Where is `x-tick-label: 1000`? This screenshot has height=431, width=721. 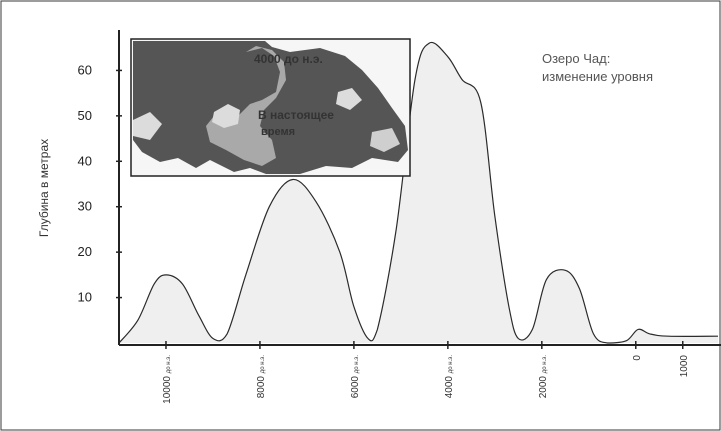 x-tick-label: 1000 is located at coordinates (684, 366).